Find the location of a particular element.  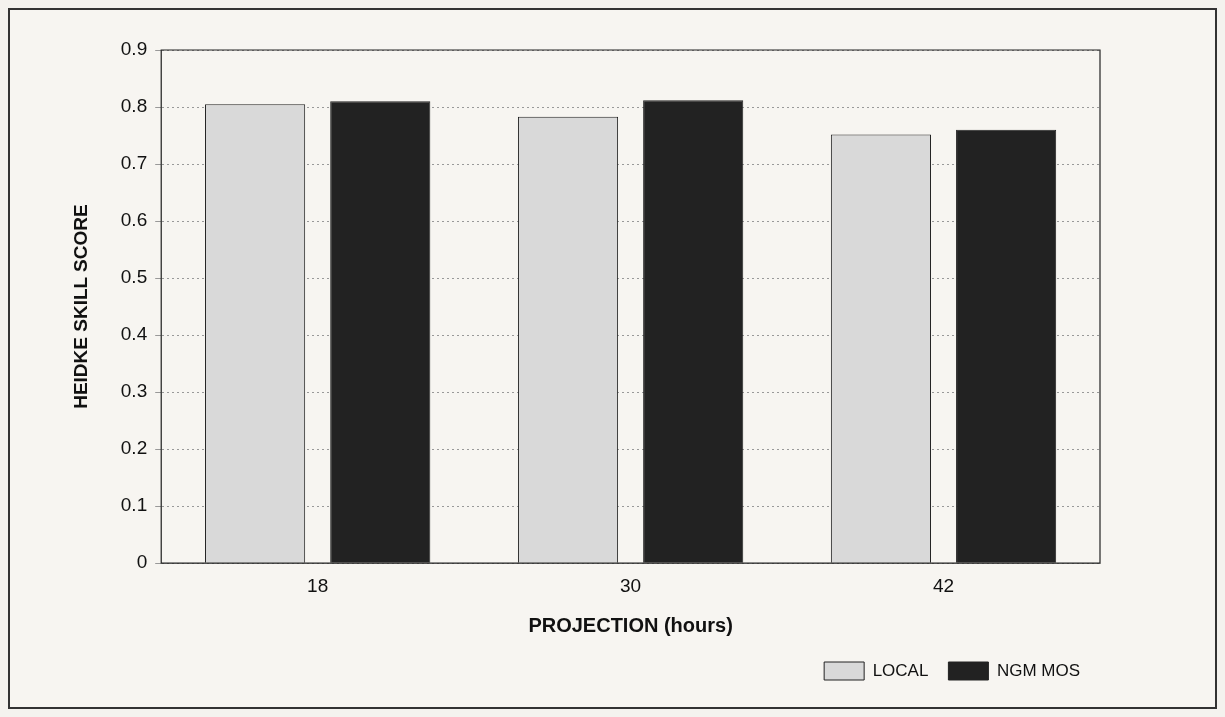

legend-label: NGM MOS is located at coordinates (1038, 670).